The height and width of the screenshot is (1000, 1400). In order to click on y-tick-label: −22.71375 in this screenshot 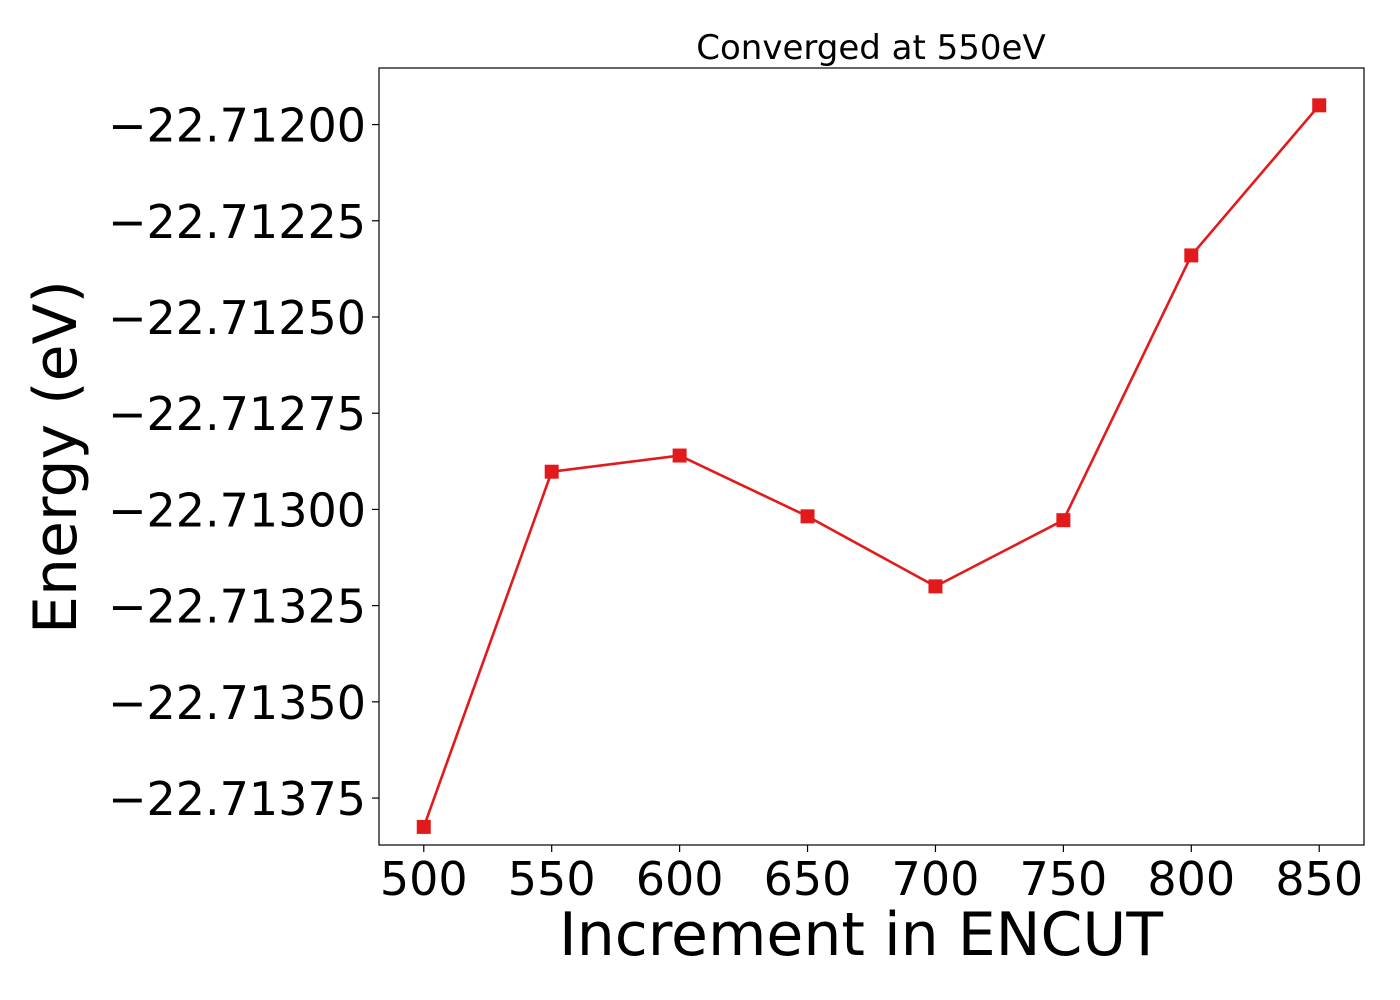, I will do `click(237, 799)`.